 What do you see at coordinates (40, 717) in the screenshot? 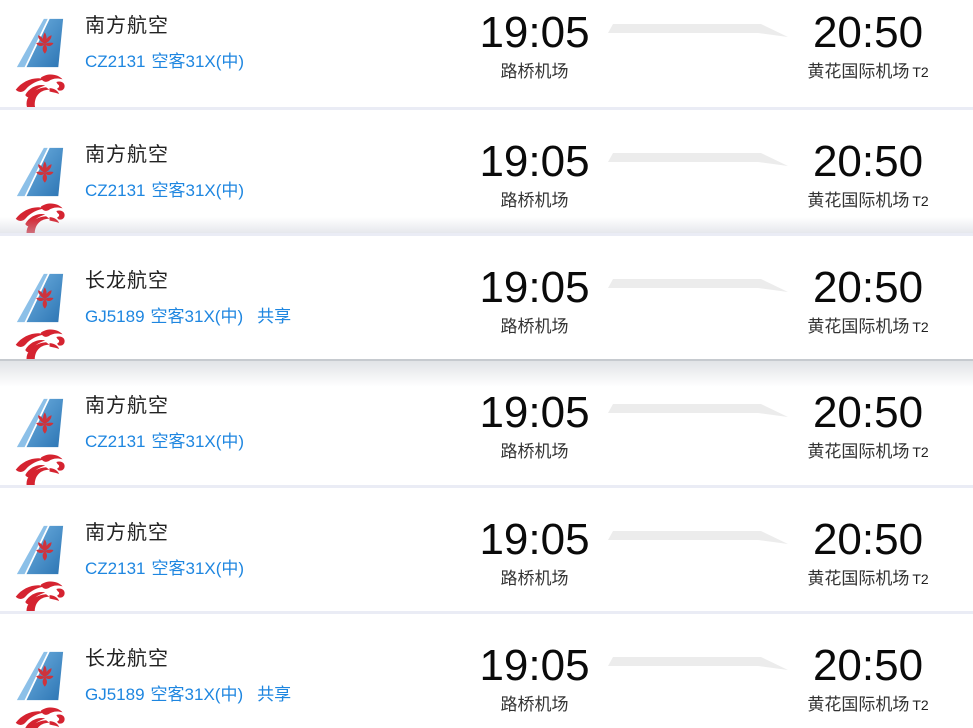
I see `loong-air-dragon-icon` at bounding box center [40, 717].